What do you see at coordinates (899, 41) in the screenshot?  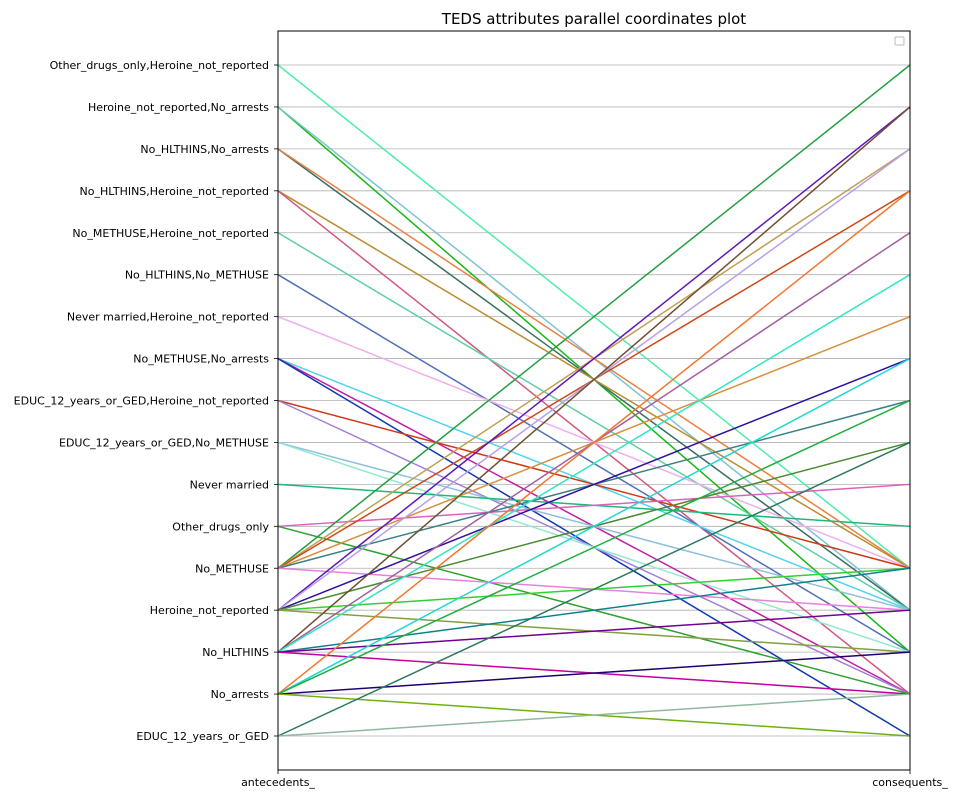 I see `legend-box` at bounding box center [899, 41].